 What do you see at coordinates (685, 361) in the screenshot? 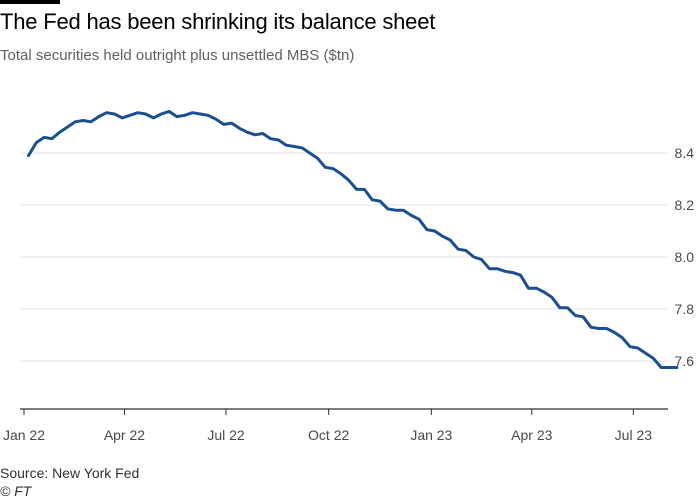
I see `y-tick-label: 7.6` at bounding box center [685, 361].